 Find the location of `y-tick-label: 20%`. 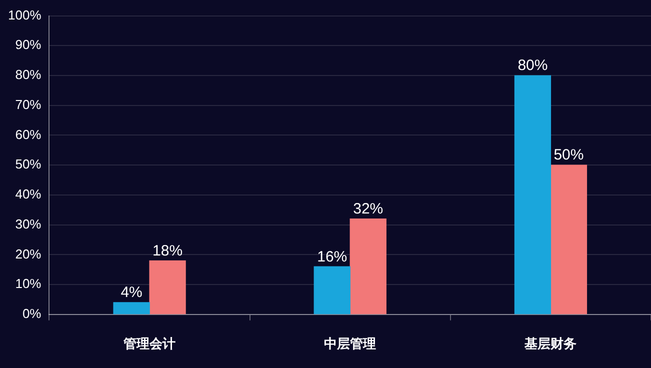

y-tick-label: 20% is located at coordinates (28, 254).